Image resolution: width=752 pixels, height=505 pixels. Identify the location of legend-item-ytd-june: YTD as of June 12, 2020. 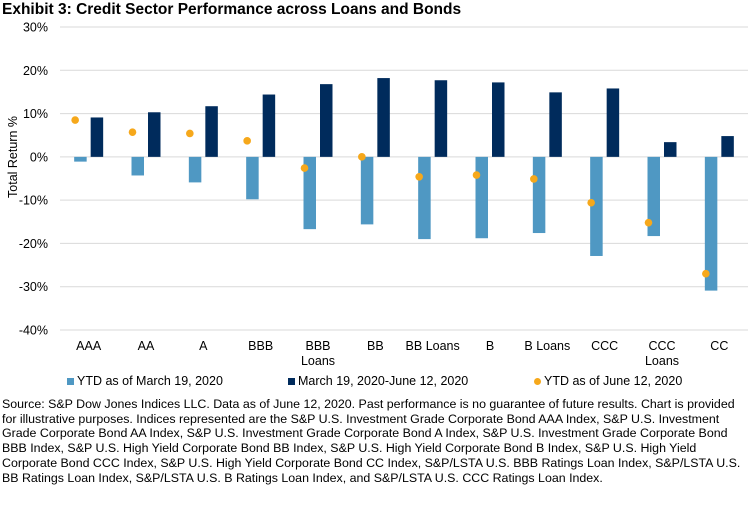
(608, 381).